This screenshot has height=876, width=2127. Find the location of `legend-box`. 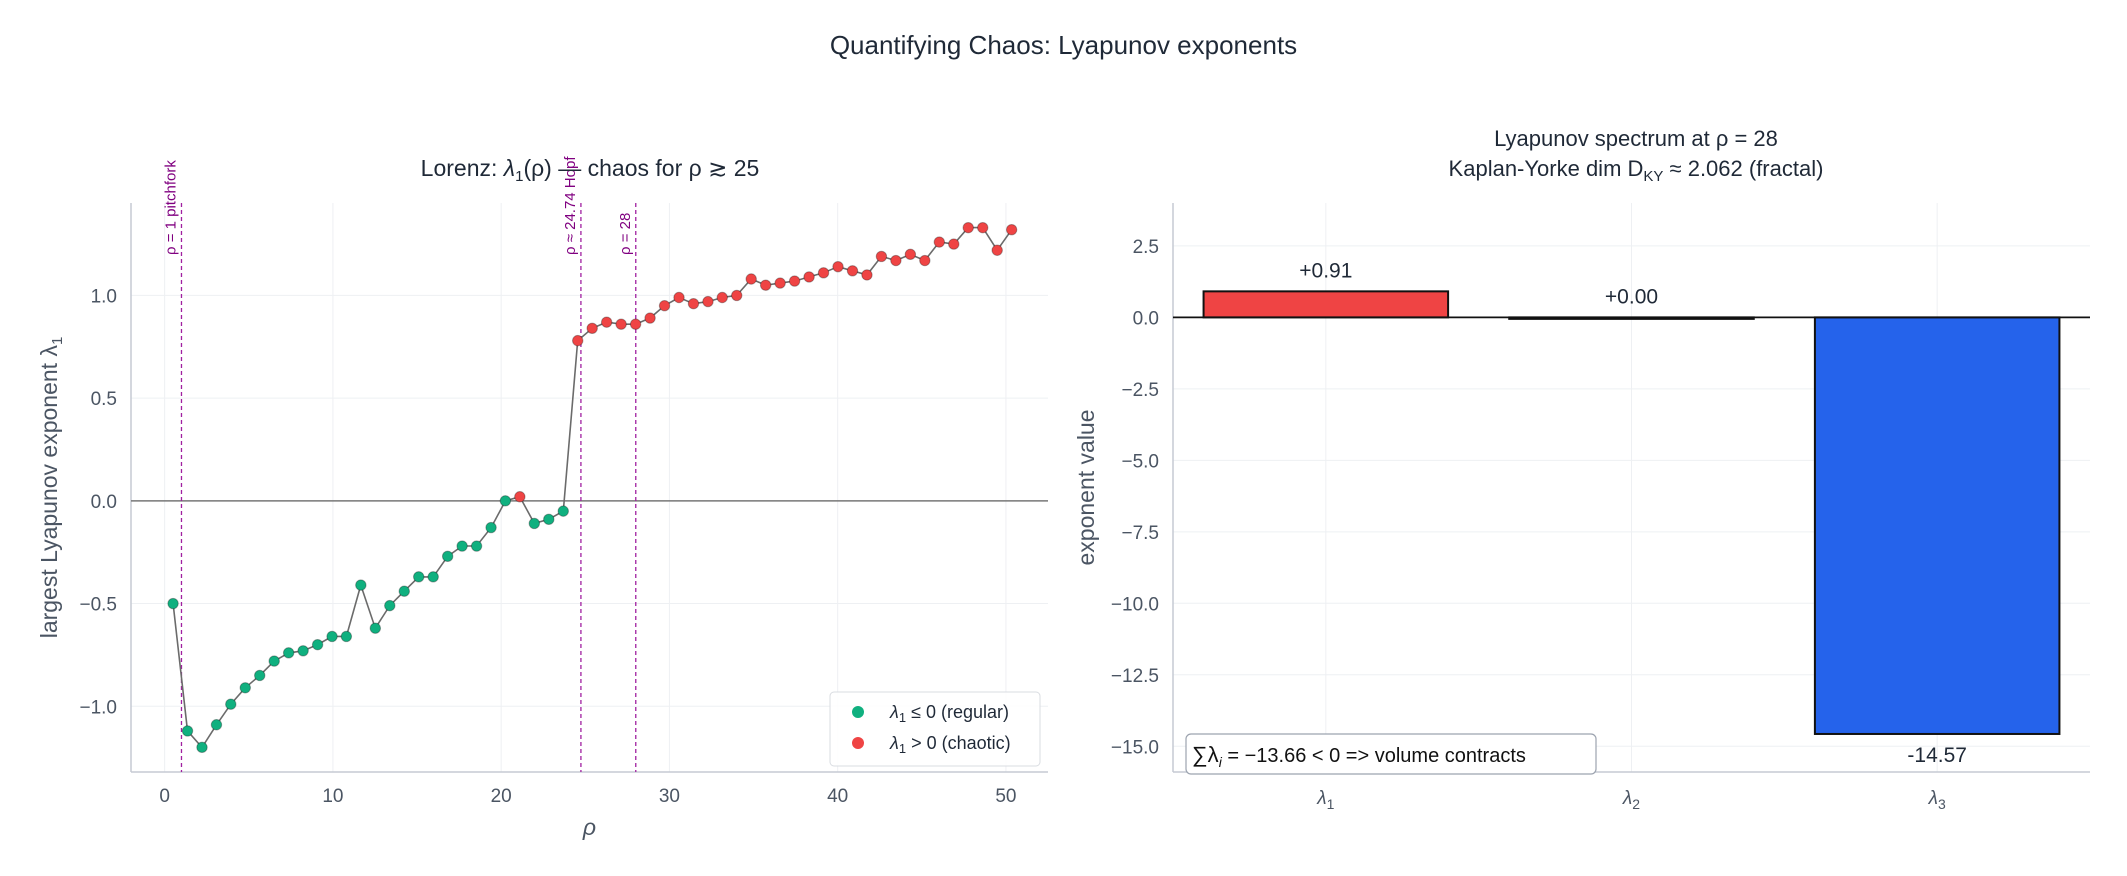

legend-box is located at coordinates (935, 729).